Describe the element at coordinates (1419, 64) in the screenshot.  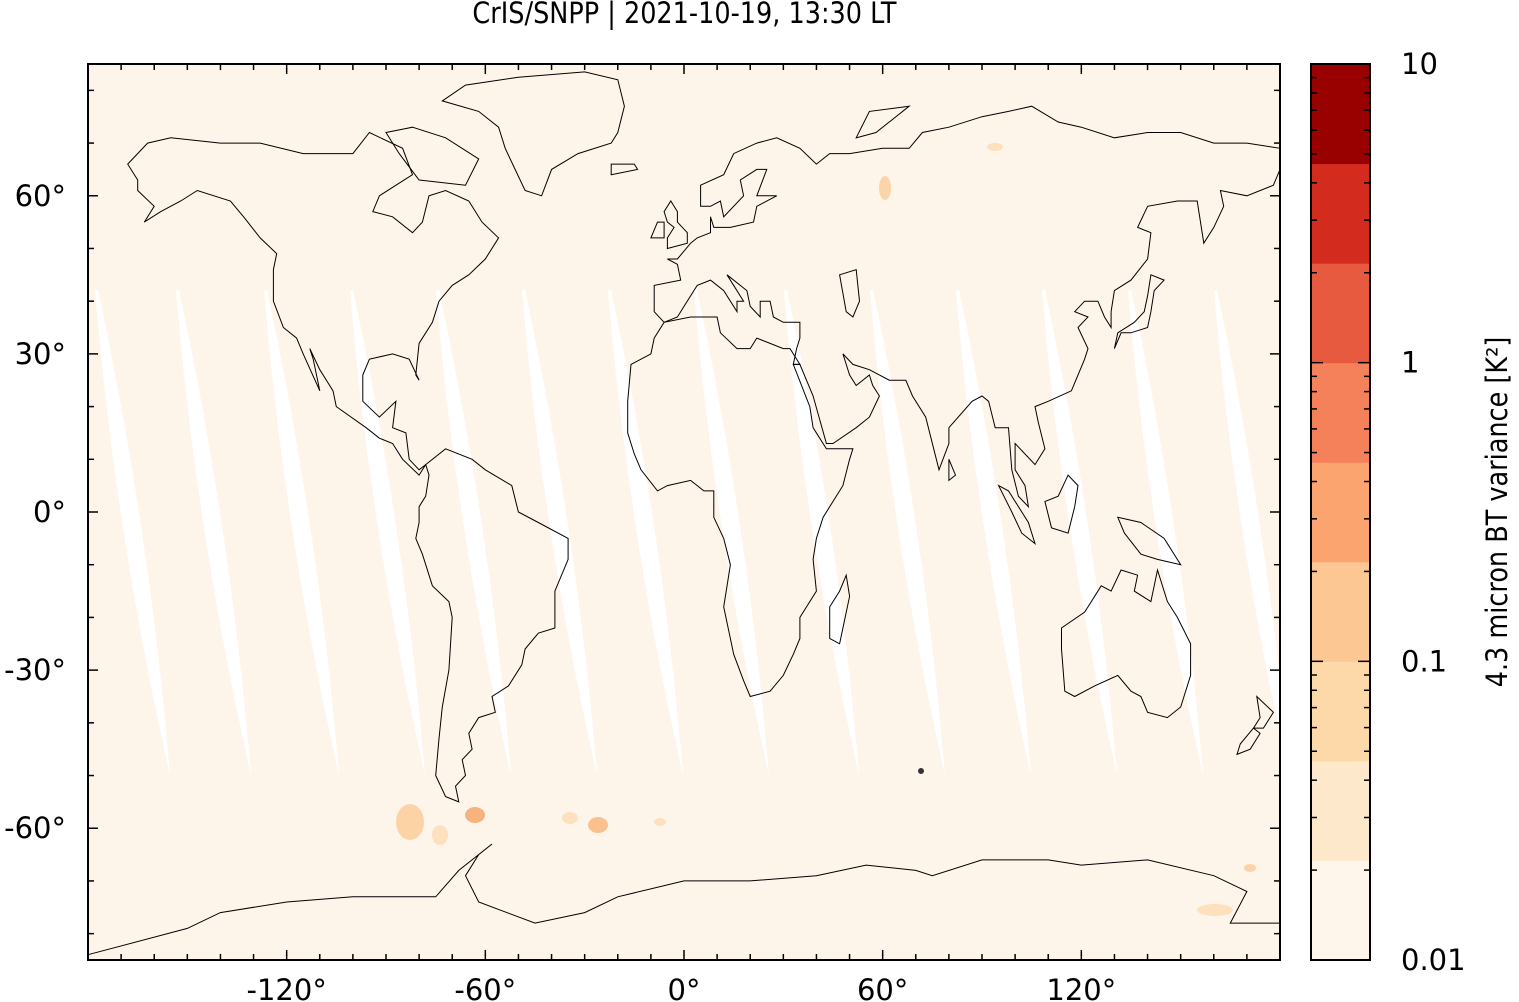
I see `colorbar-tick-label: 10` at that location.